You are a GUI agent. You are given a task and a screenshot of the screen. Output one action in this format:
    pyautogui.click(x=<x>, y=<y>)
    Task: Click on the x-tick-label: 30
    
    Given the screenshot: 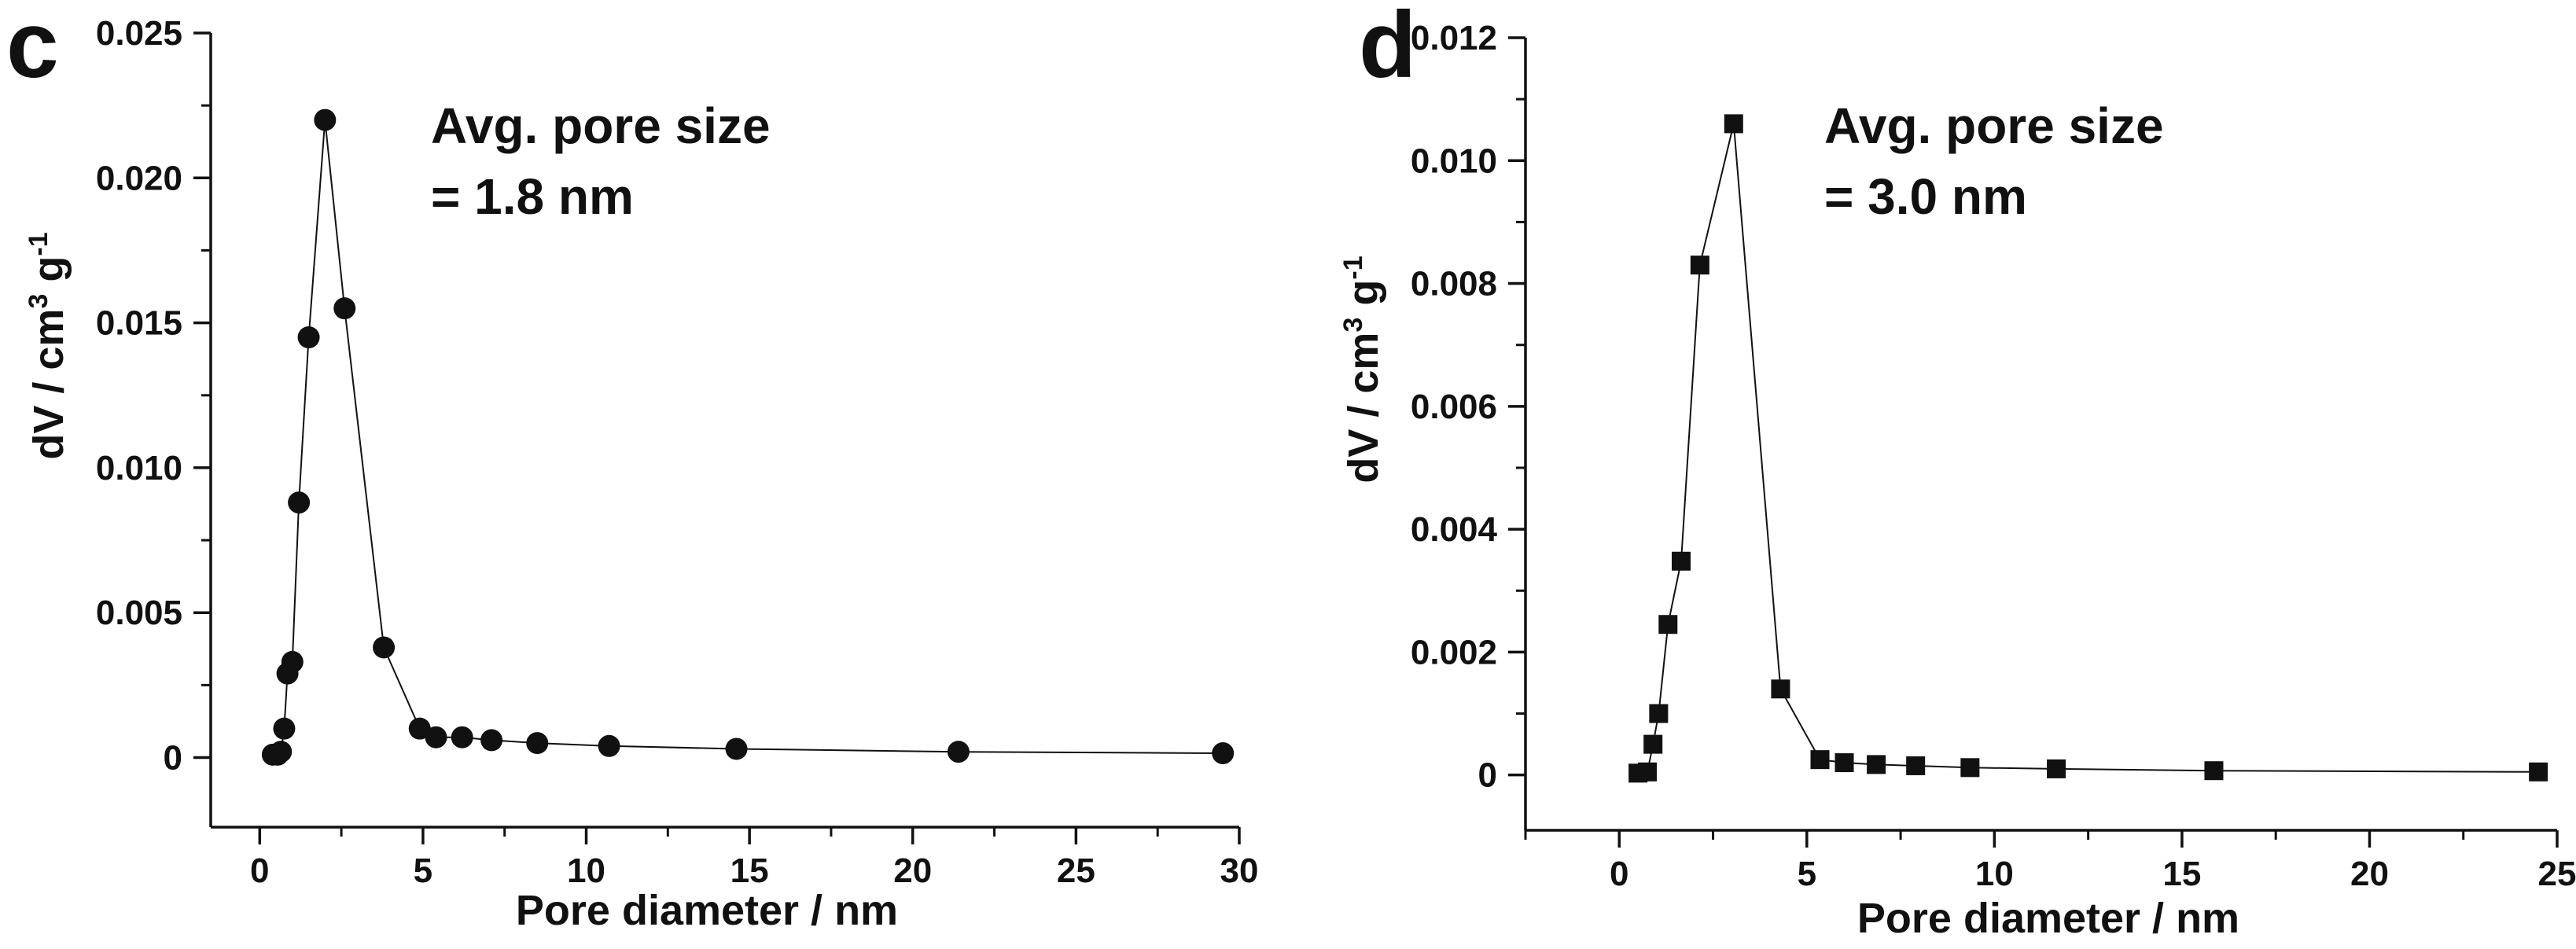 What is the action you would take?
    pyautogui.click(x=1240, y=871)
    